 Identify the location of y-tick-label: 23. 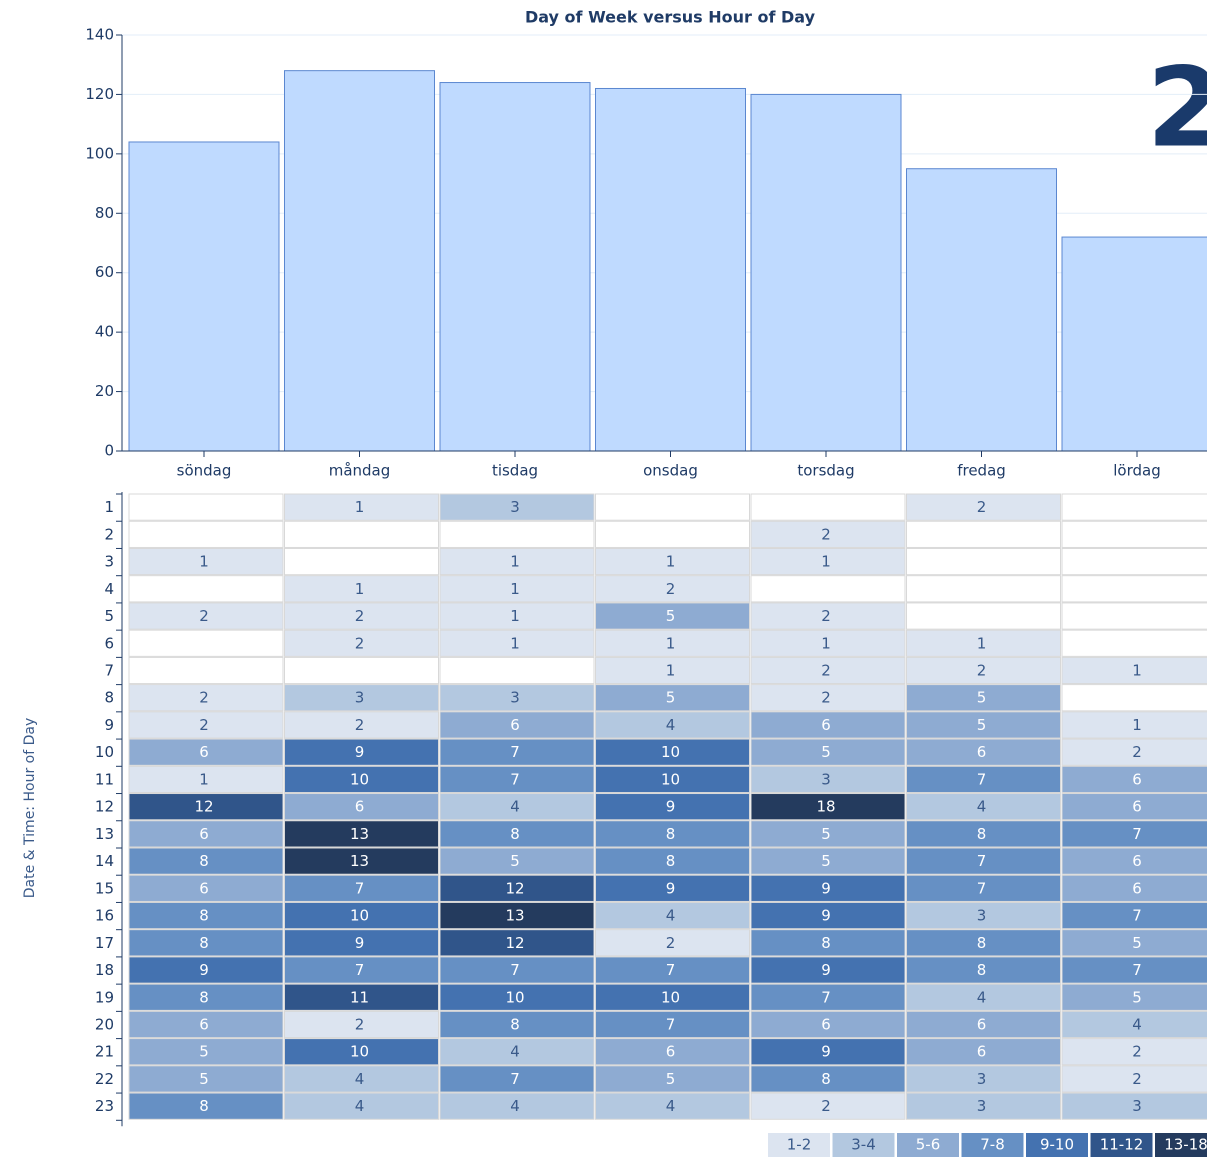
(104, 1106).